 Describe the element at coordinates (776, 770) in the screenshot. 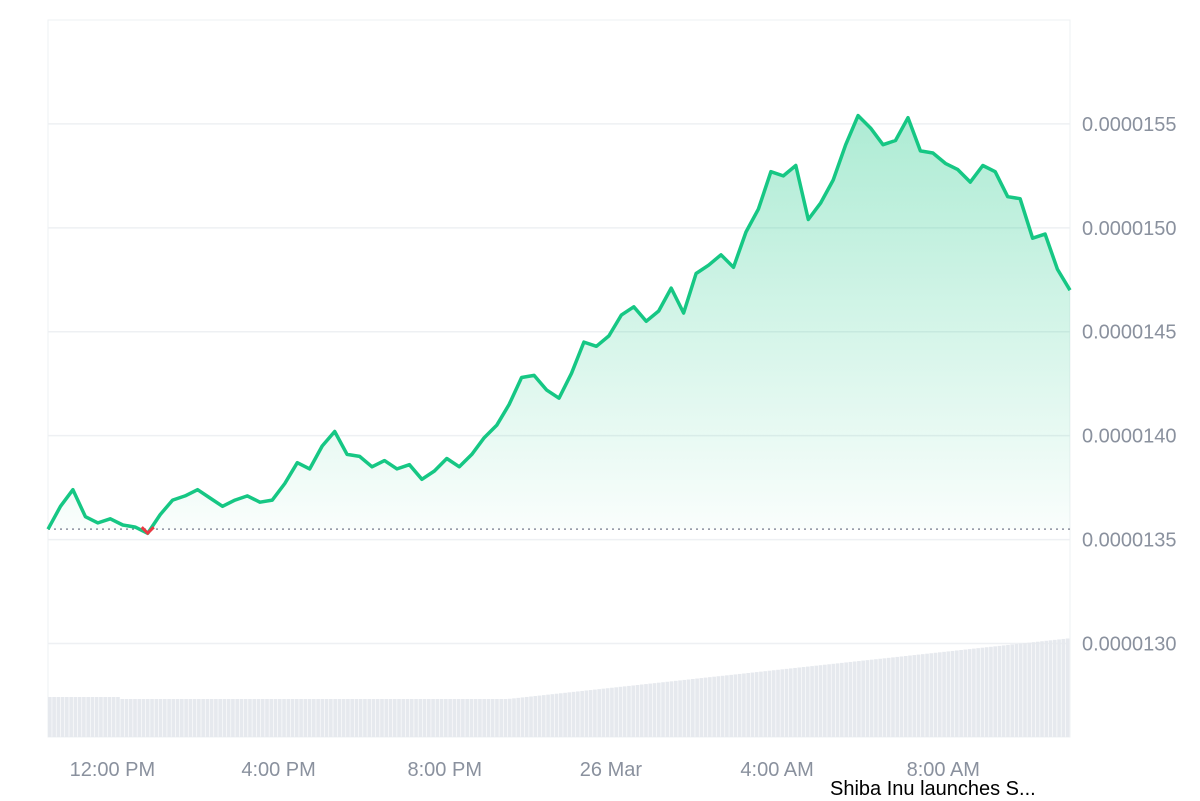

I see `x-tick-label: 4:00 AM` at that location.